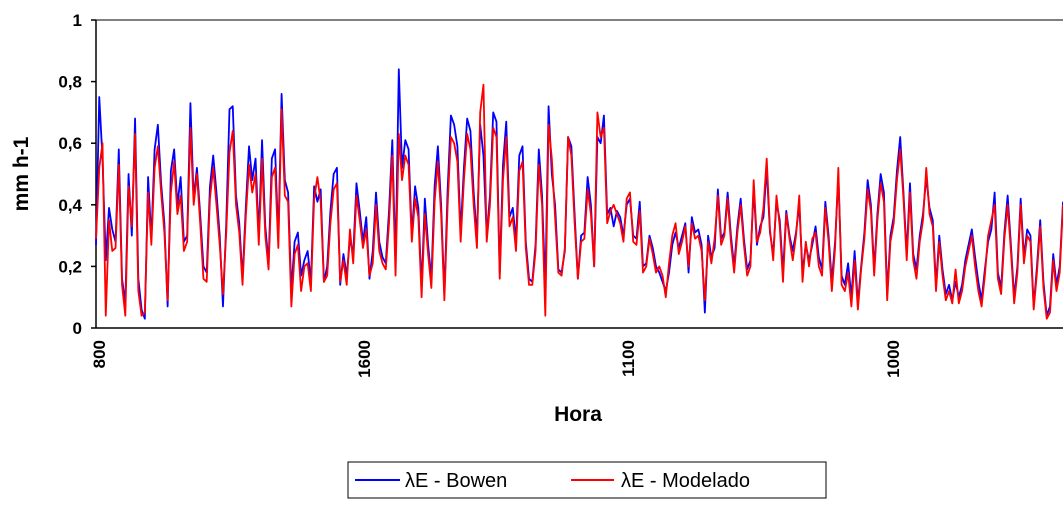  I want to click on y-tick-label: 0,2, so click(70, 266).